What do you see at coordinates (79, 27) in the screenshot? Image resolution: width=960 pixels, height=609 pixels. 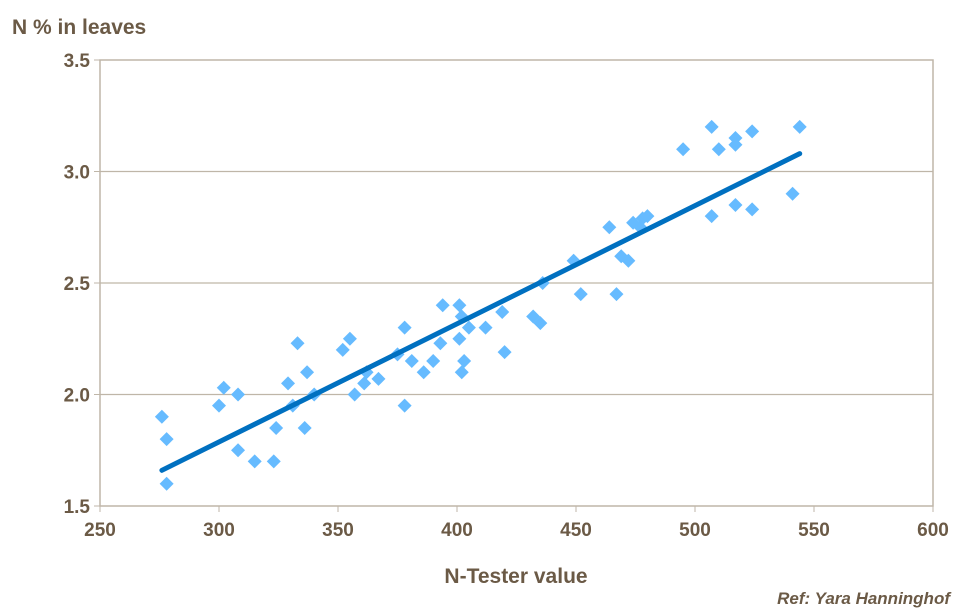 I see `y-axis-label: N % in leaves` at bounding box center [79, 27].